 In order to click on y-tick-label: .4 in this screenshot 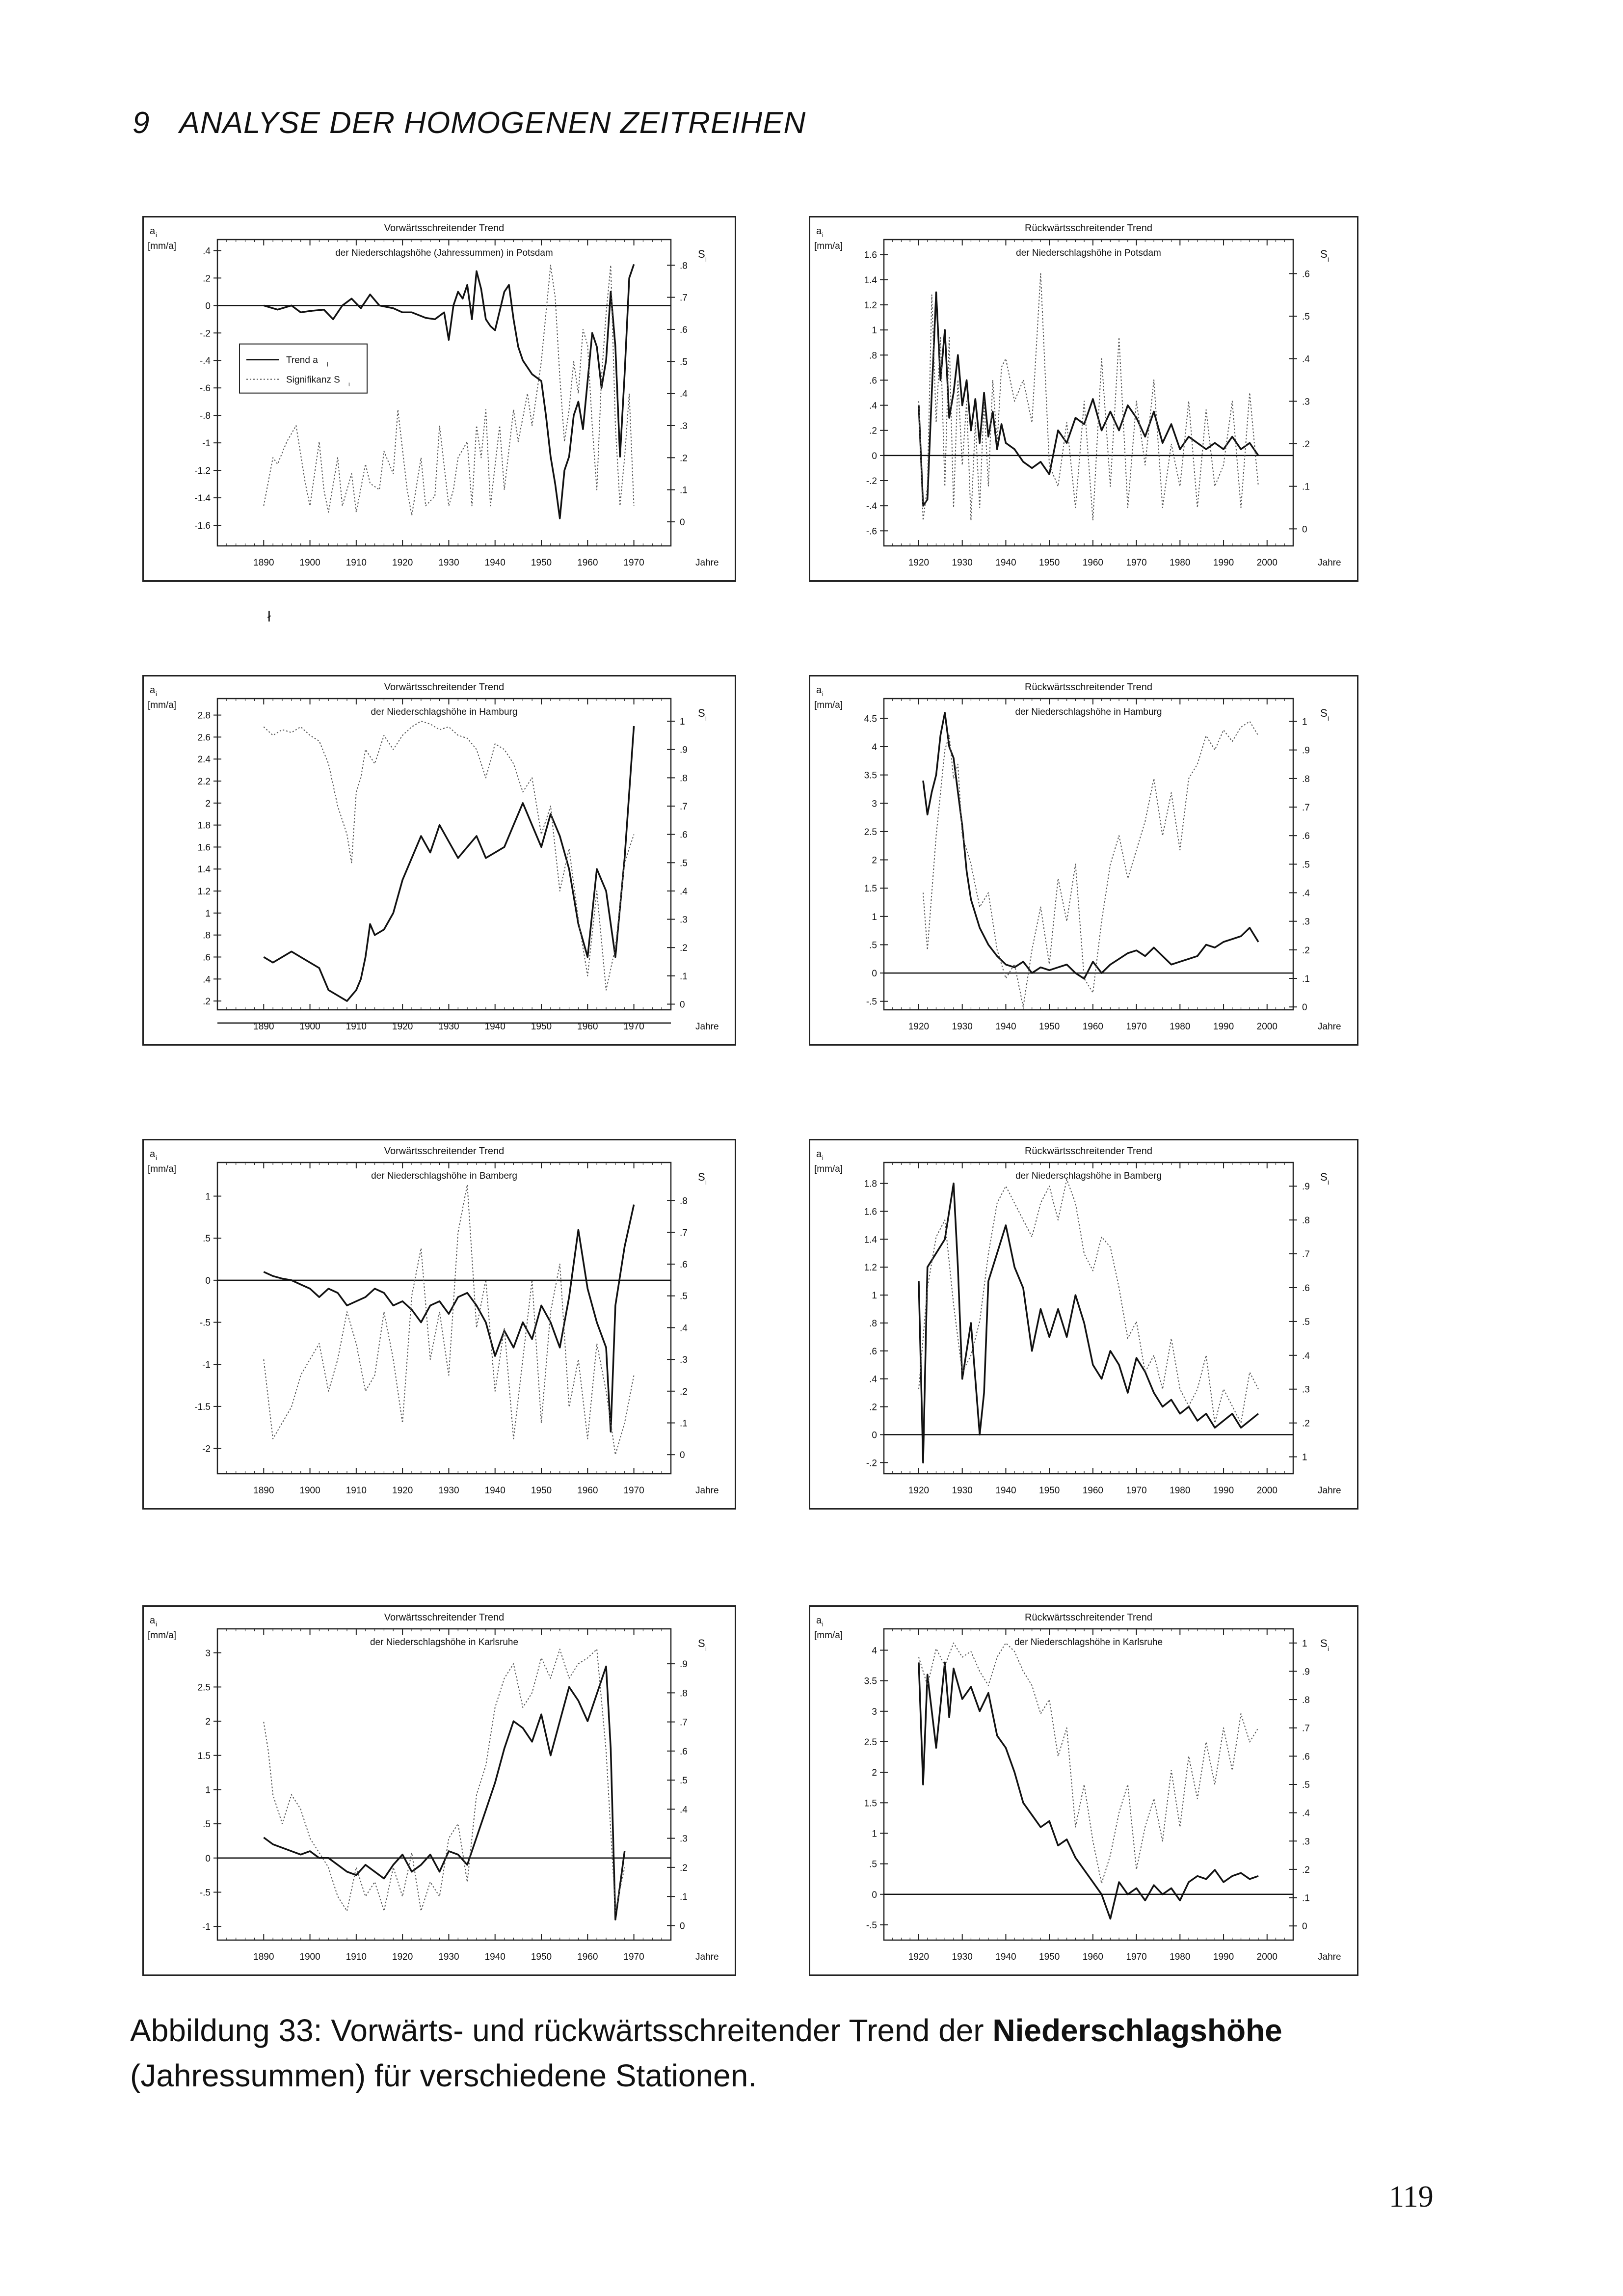, I will do `click(873, 1380)`.